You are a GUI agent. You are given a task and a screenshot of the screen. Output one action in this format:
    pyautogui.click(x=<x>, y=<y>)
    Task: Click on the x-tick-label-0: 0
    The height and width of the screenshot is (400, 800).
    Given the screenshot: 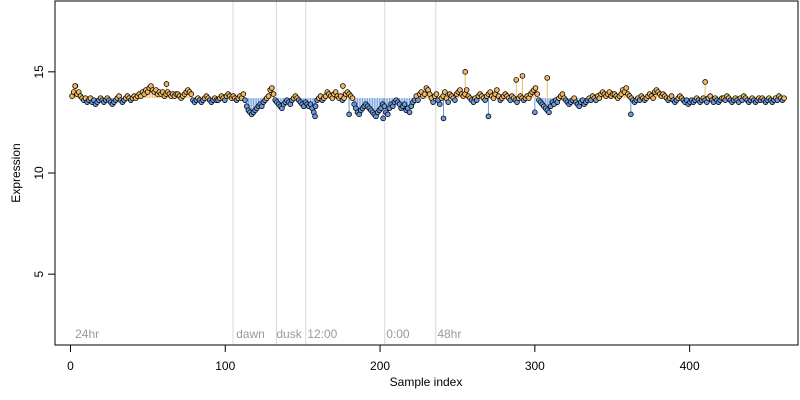 What is the action you would take?
    pyautogui.click(x=70, y=366)
    